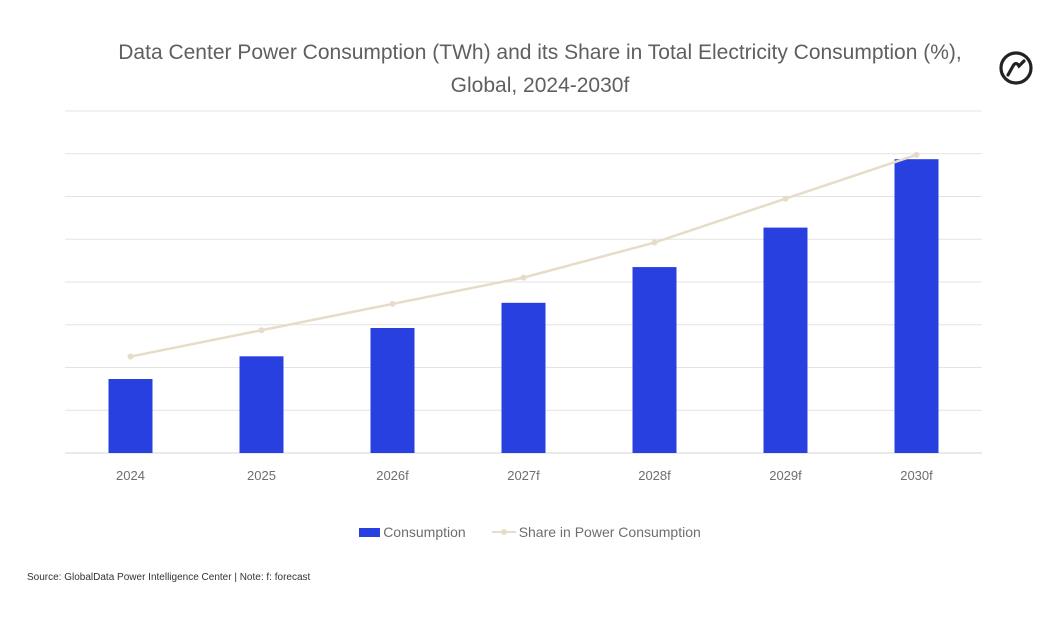 The height and width of the screenshot is (620, 1060). Describe the element at coordinates (916, 475) in the screenshot. I see `x-tick-label: 2030f` at that location.